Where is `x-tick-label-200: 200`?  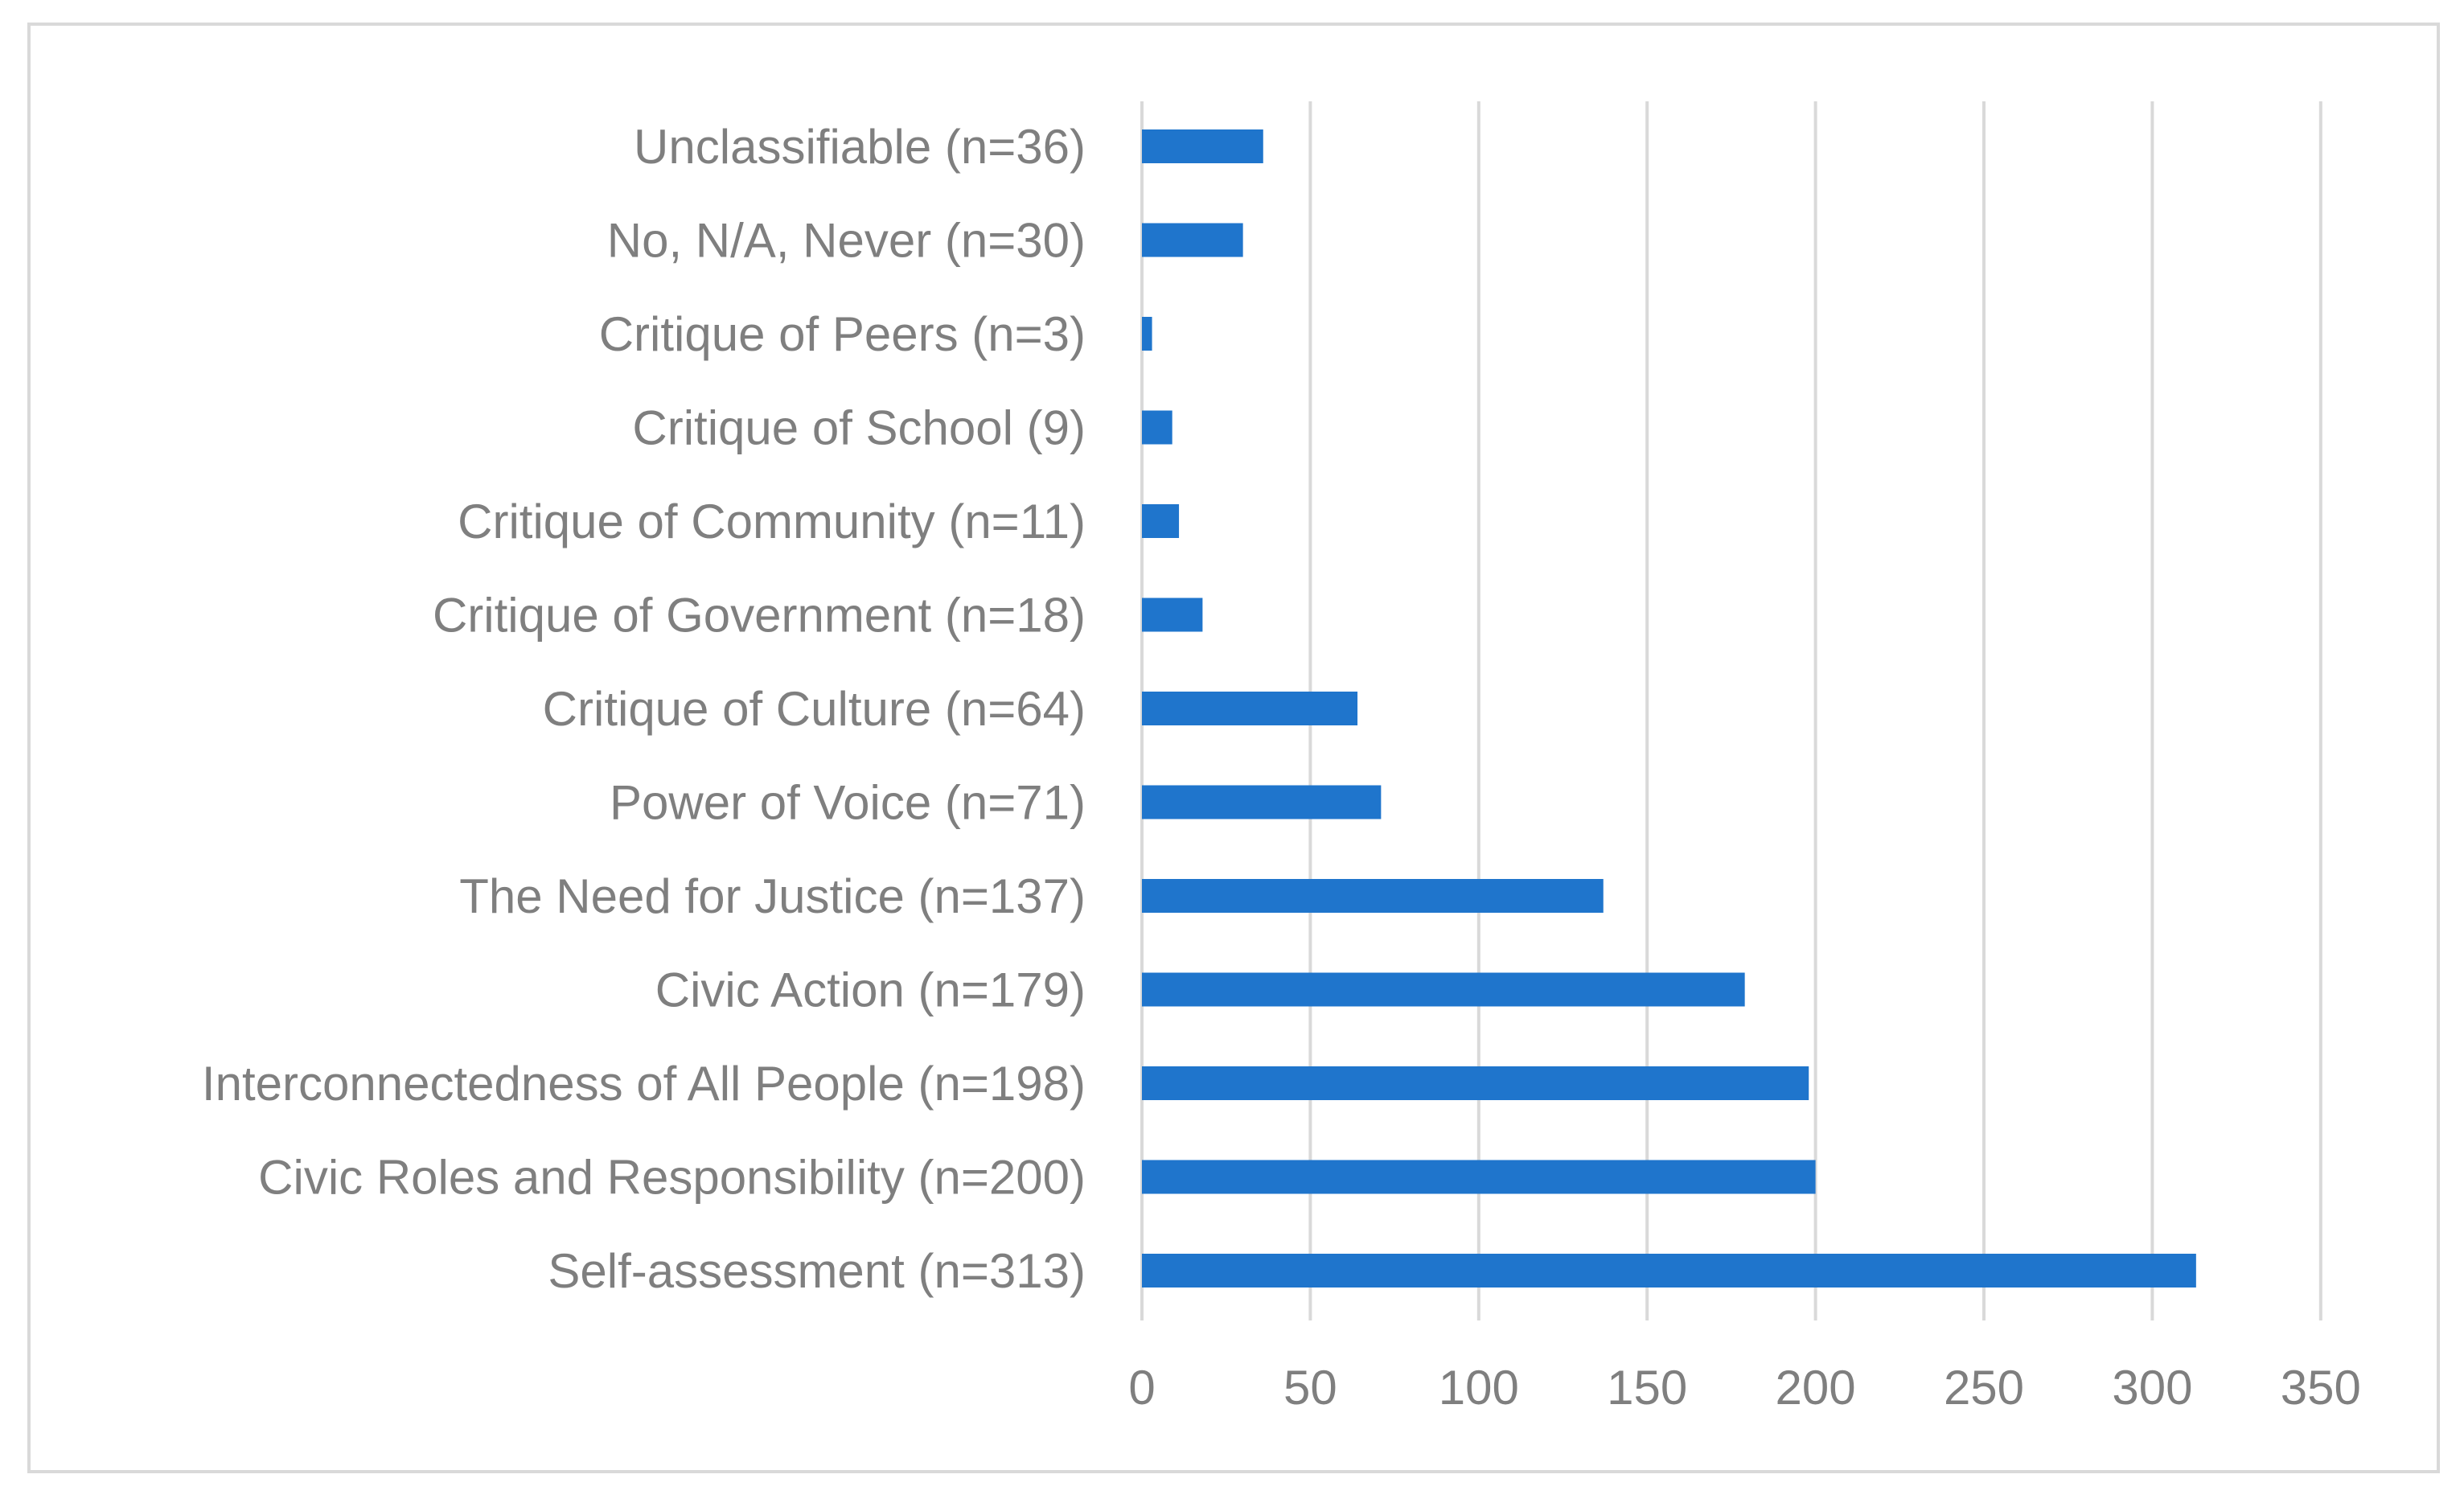
x-tick-label-200: 200 is located at coordinates (1816, 1388).